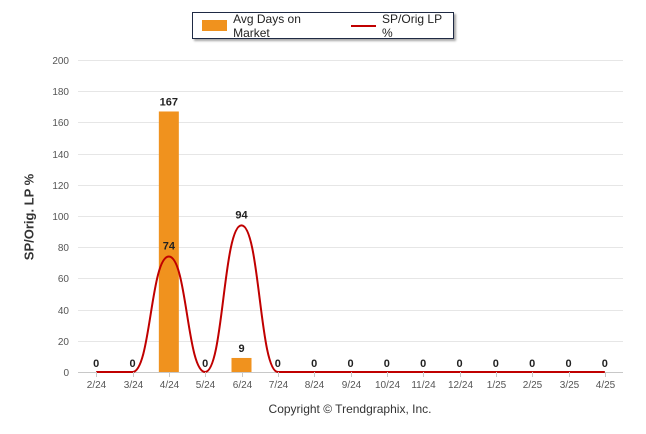  Describe the element at coordinates (412, 25) in the screenshot. I see `legend-line-label: SP/Orig LP %` at that location.